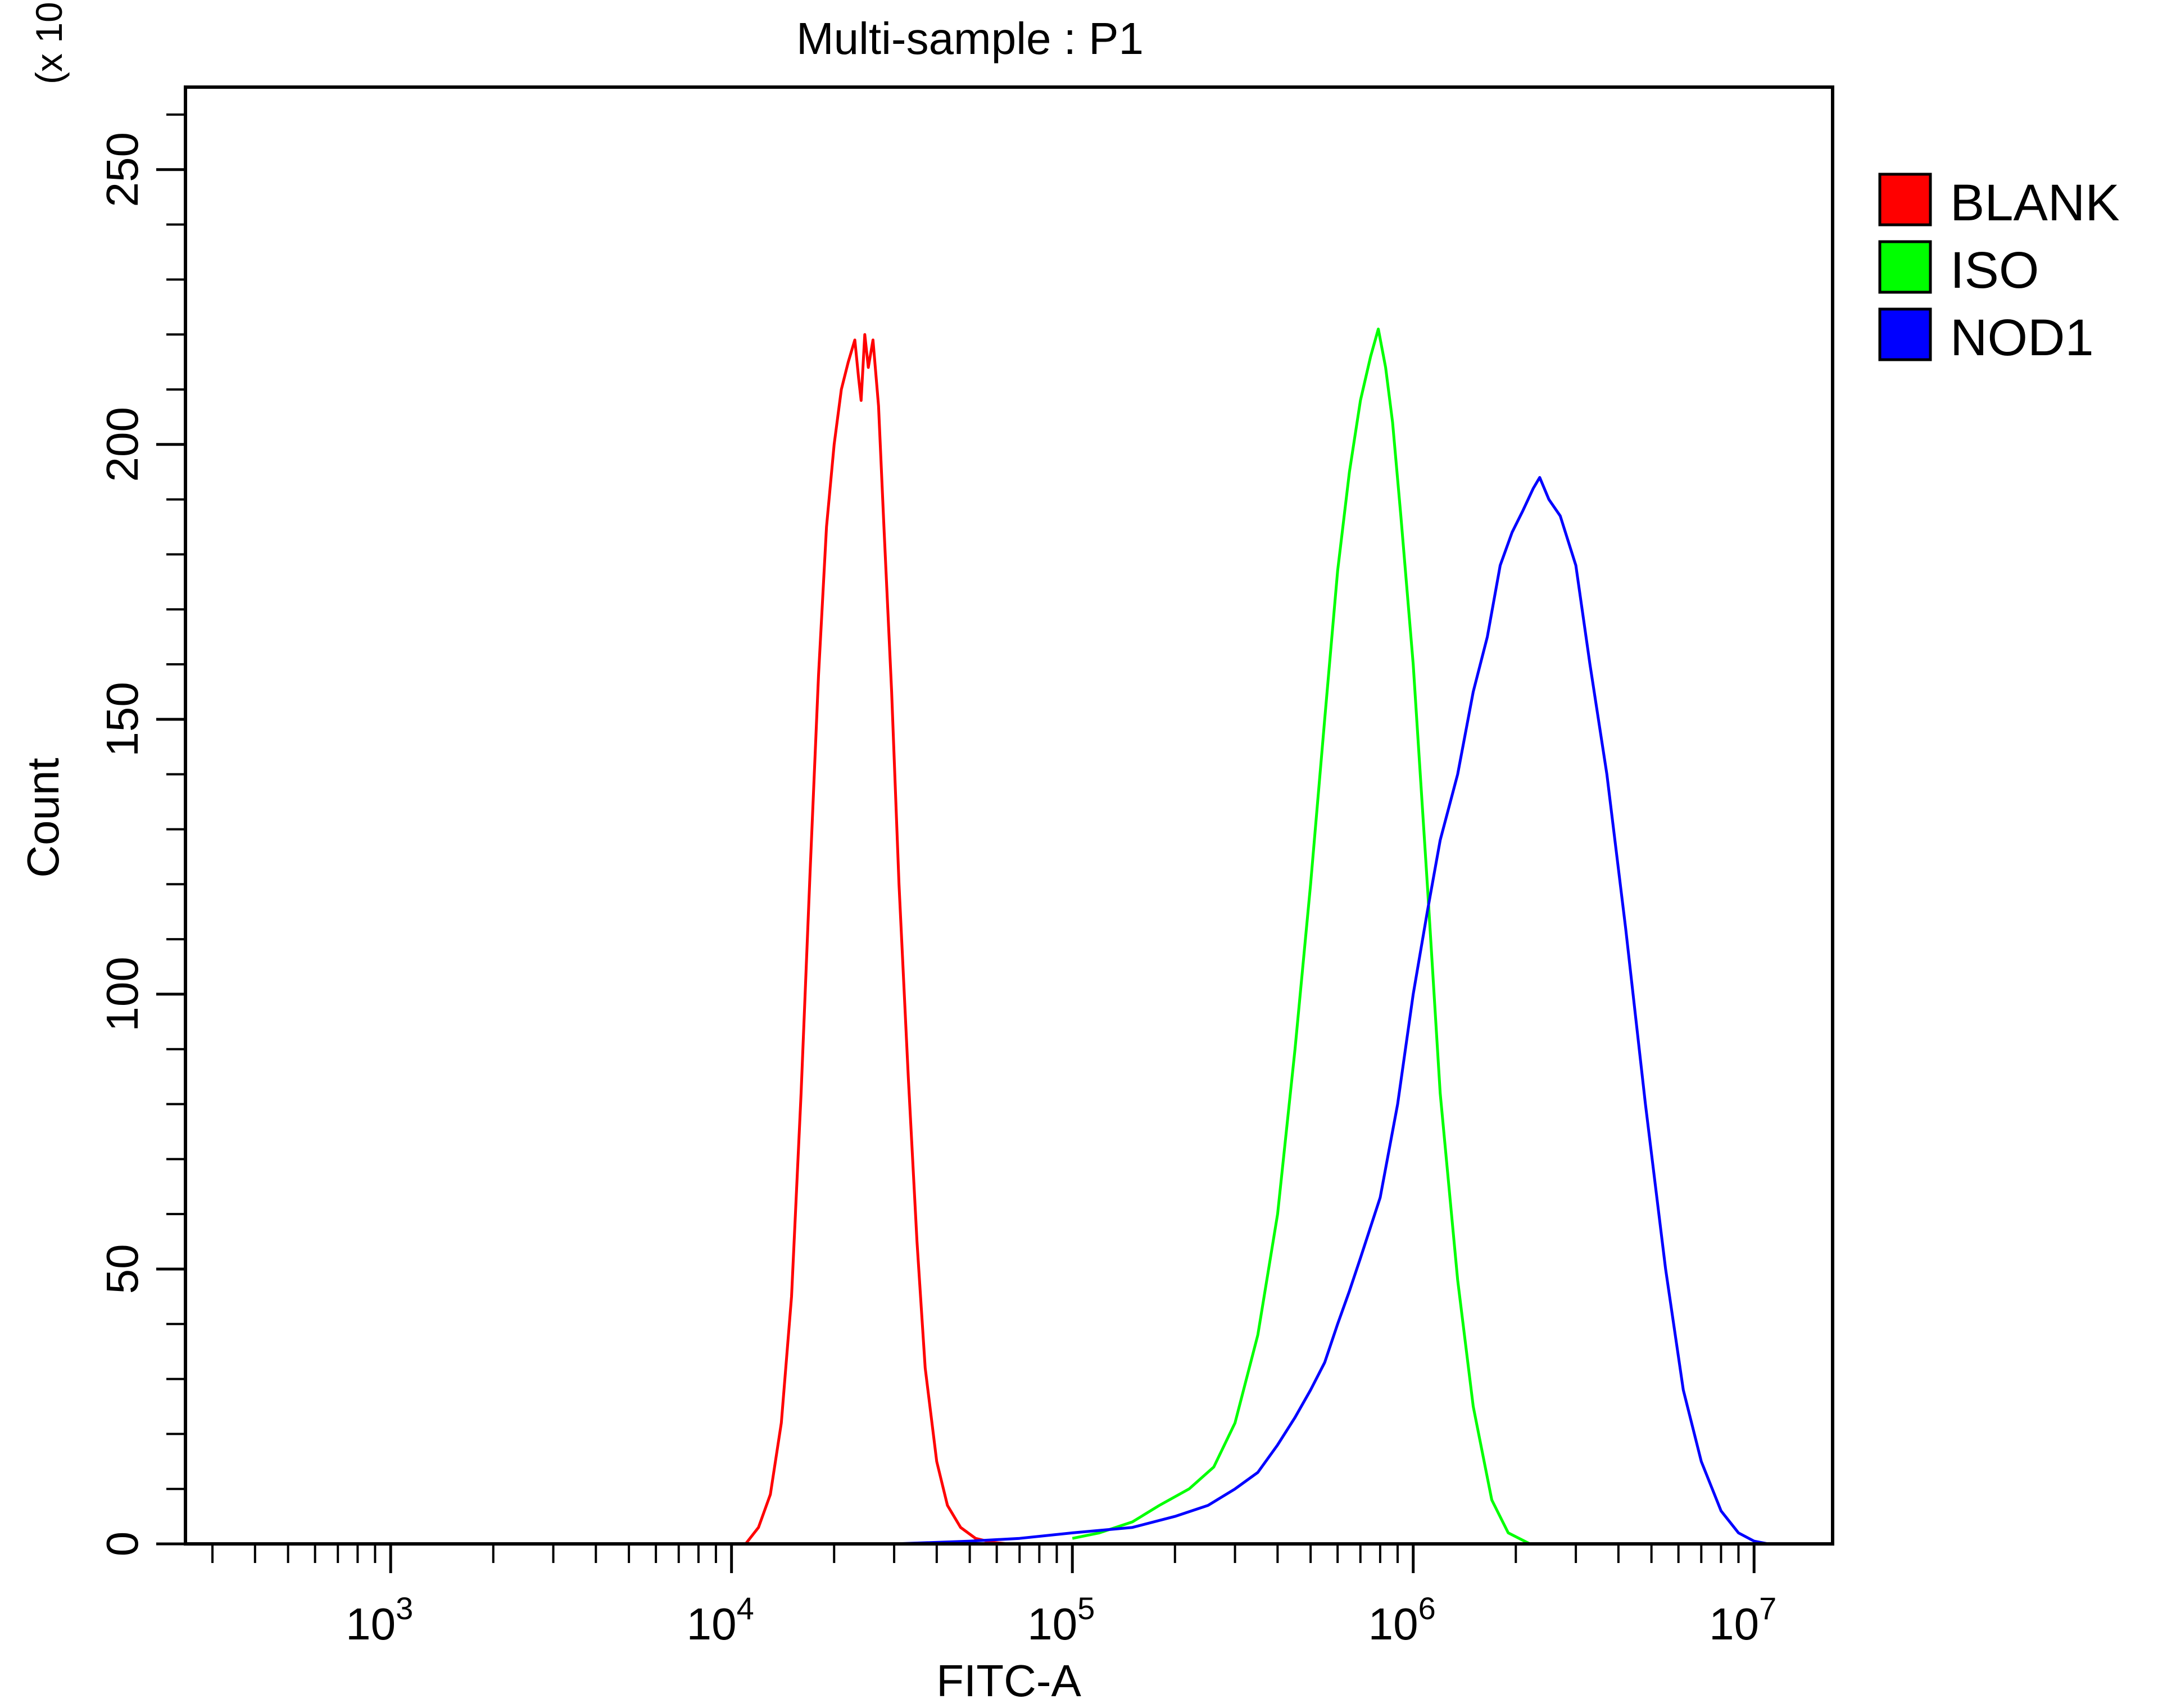  Describe the element at coordinates (876, 939) in the screenshot. I see `series-line-blank` at that location.